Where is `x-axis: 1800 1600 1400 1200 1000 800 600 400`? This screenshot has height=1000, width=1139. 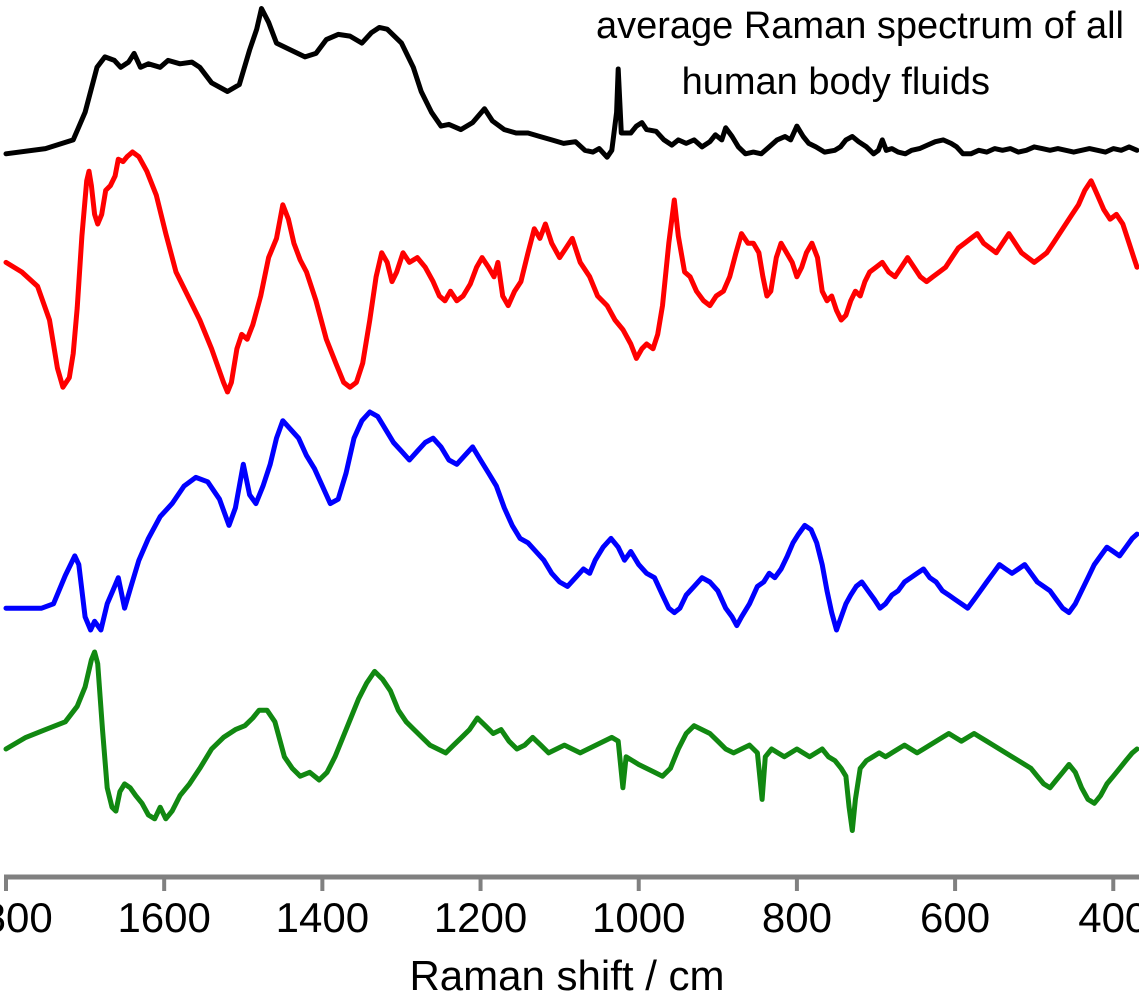 x-axis: 1800 1600 1400 1200 1000 800 600 400 is located at coordinates (569, 907).